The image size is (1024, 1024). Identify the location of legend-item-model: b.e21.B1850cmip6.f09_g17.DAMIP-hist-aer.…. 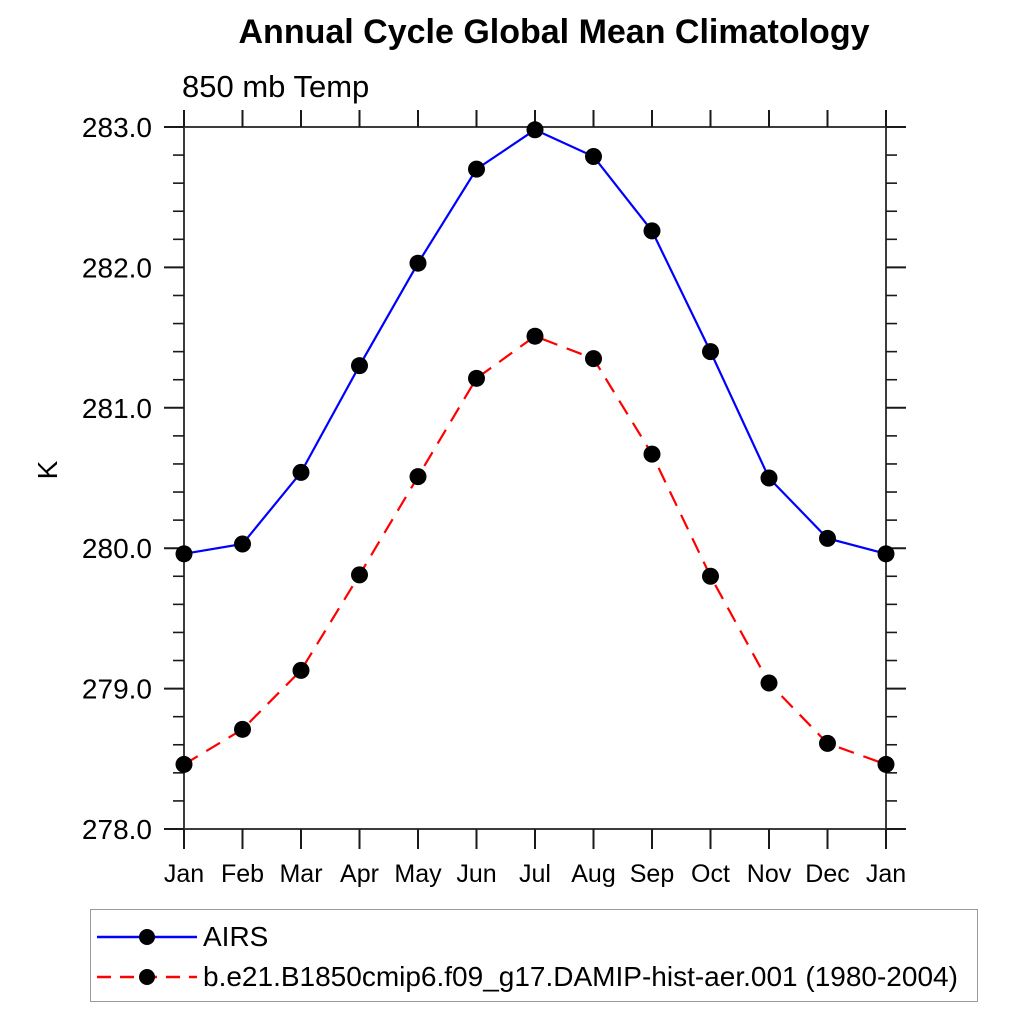
(527, 977).